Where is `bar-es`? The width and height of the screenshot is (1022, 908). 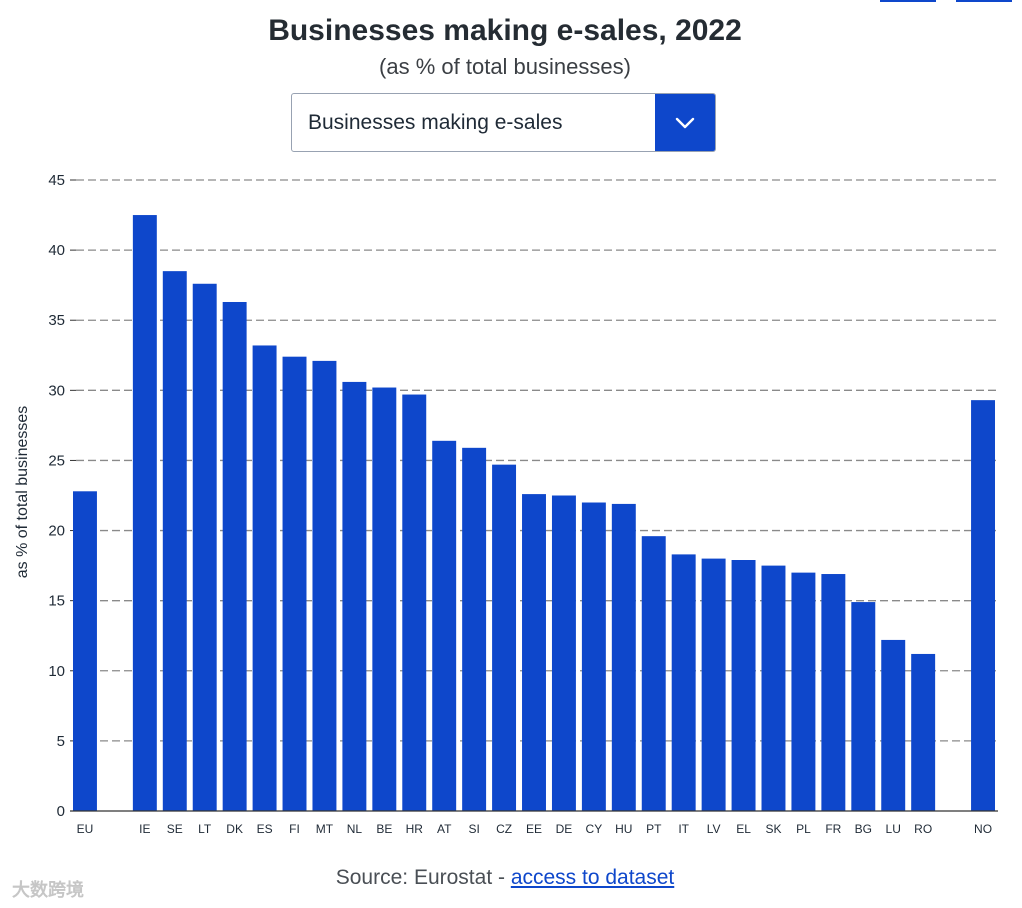 bar-es is located at coordinates (264, 578).